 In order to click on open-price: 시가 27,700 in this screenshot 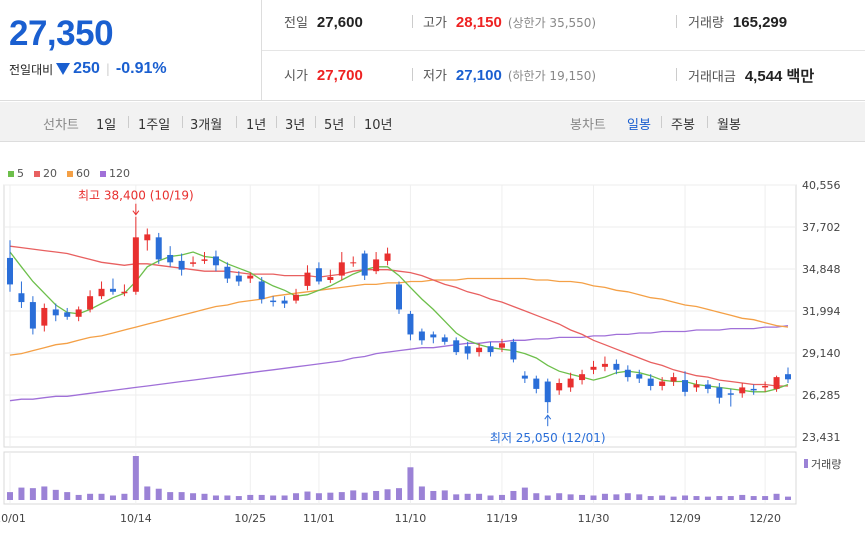, I will do `click(323, 74)`.